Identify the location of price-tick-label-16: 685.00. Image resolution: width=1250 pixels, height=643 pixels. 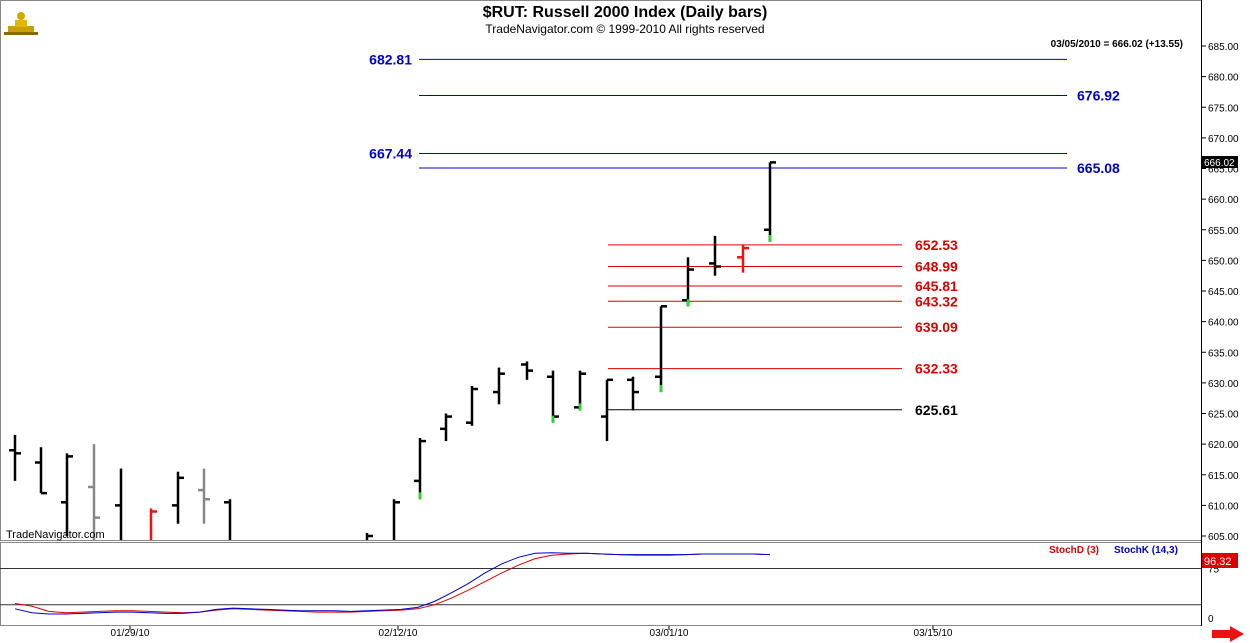
(1223, 47).